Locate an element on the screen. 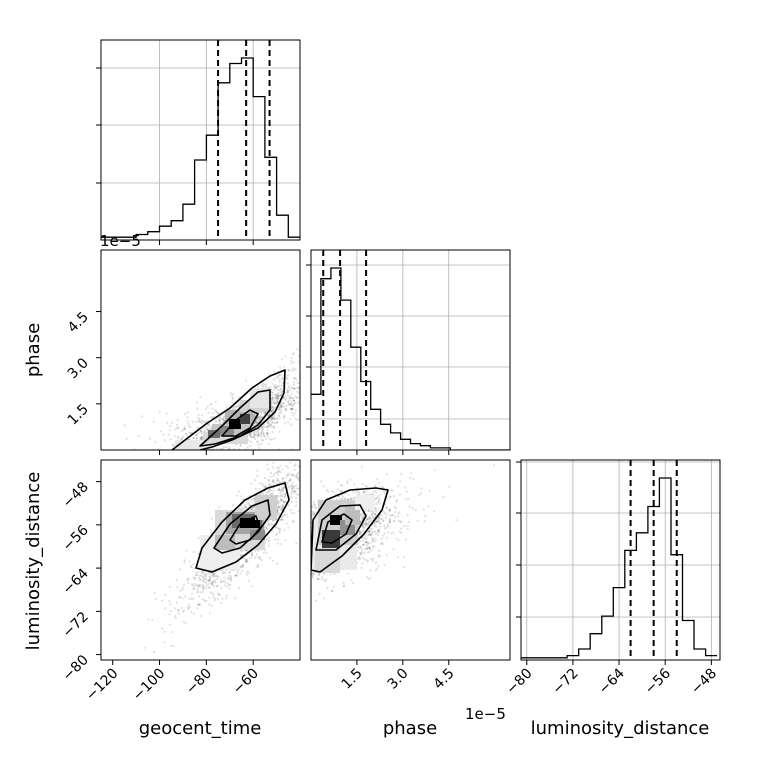  density-block-geocent-phase is located at coordinates (235, 424).